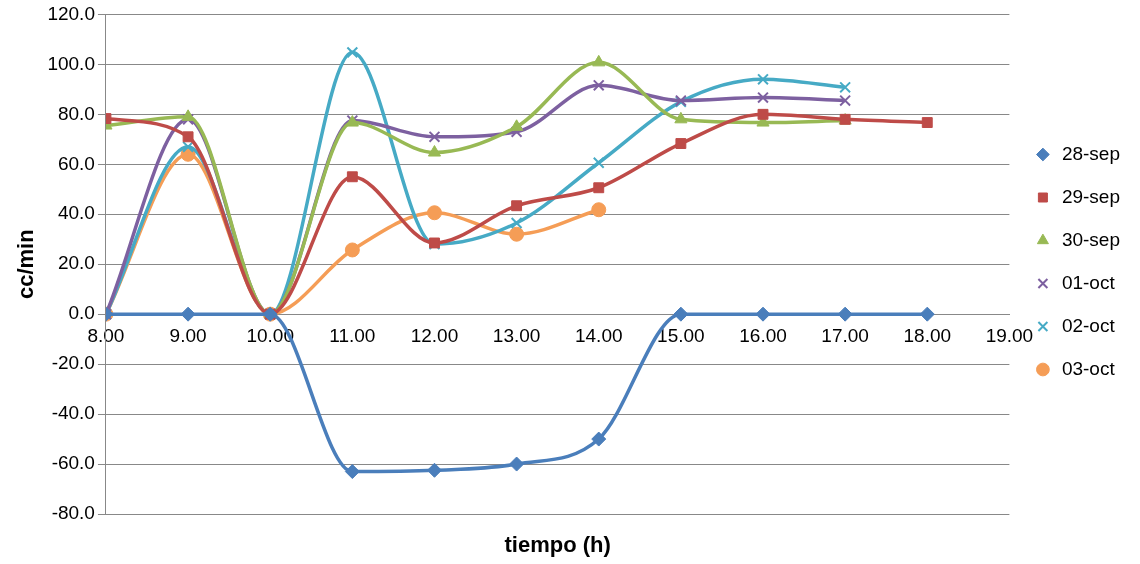  Describe the element at coordinates (516, 335) in the screenshot. I see `x-tick-label: 13.00` at that location.